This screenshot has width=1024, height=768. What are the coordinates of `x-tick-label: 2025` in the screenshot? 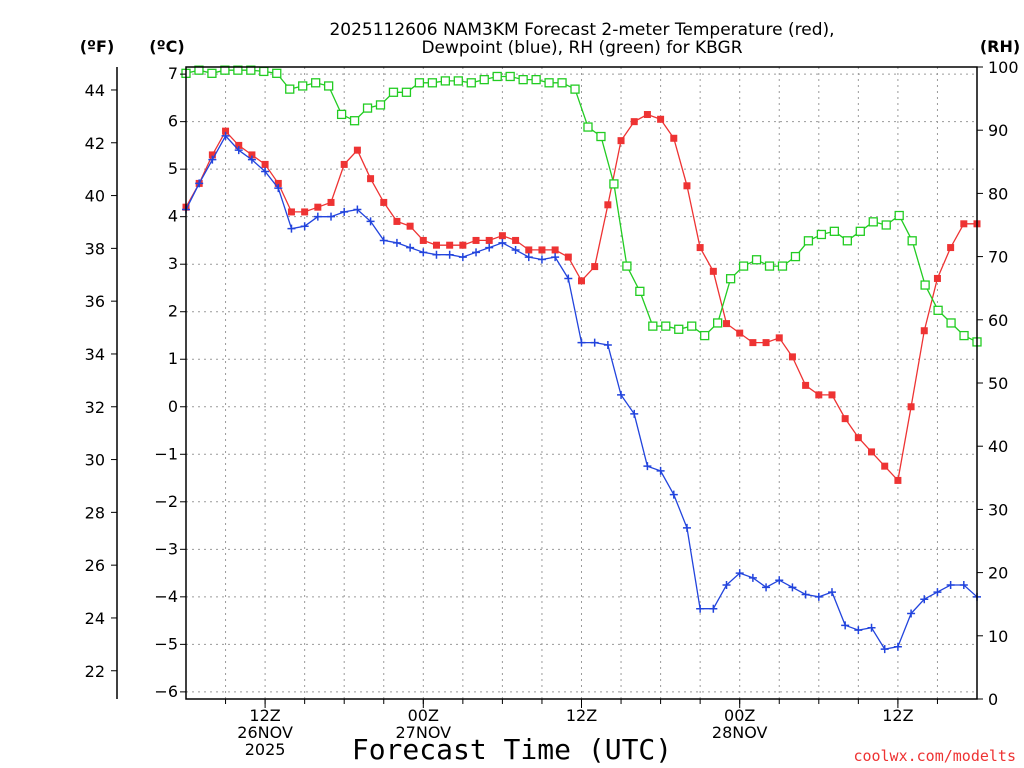 It's located at (265, 749).